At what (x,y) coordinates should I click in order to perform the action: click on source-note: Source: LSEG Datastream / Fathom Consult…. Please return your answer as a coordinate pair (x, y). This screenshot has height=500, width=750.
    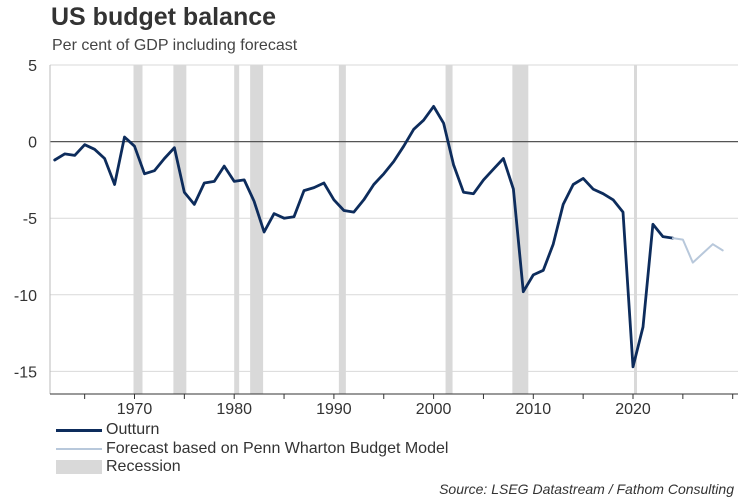
    Looking at the image, I should click on (586, 489).